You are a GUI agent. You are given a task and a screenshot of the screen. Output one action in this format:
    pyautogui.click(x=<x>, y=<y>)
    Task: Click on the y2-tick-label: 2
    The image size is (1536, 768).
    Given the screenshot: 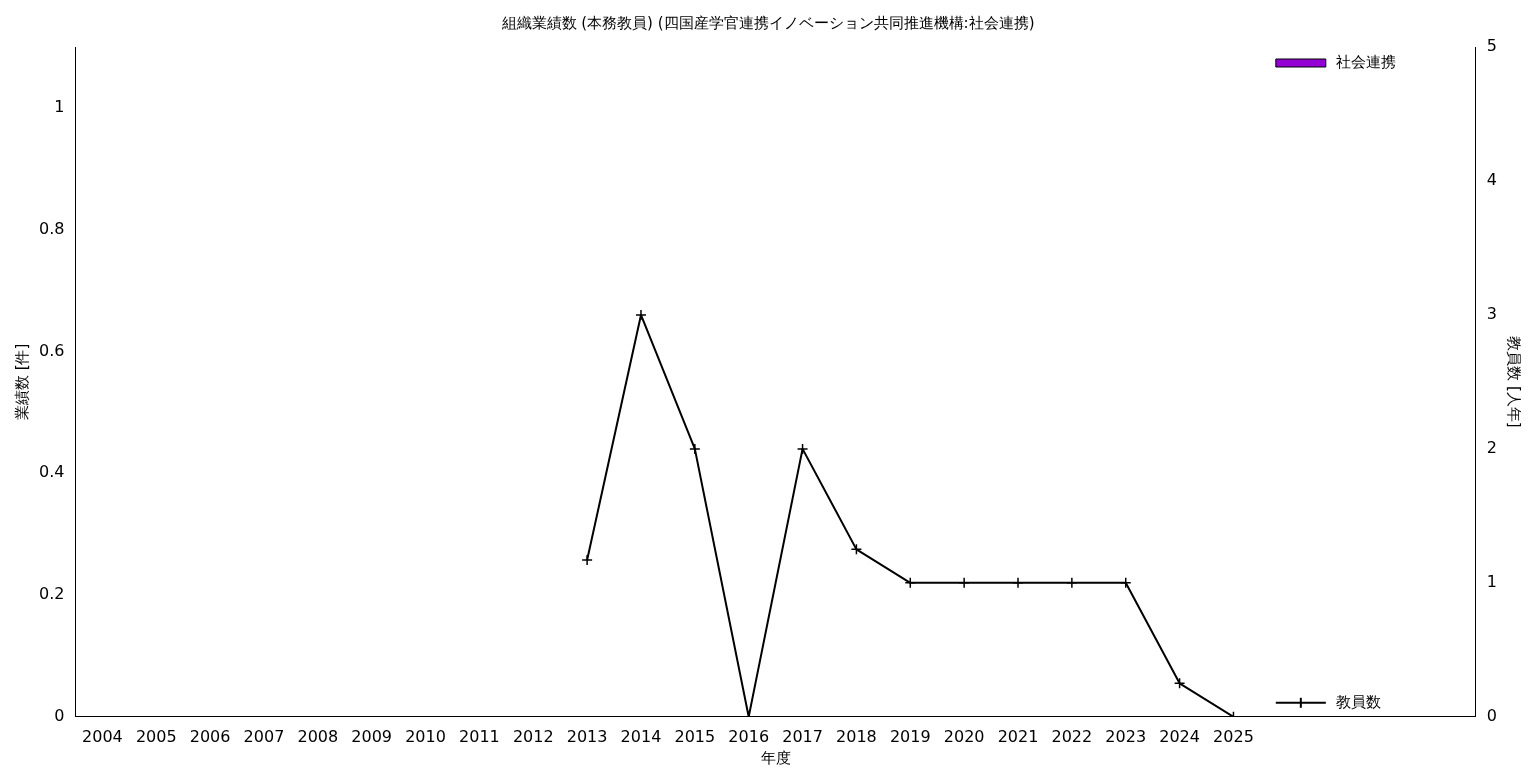 What is the action you would take?
    pyautogui.click(x=1492, y=448)
    